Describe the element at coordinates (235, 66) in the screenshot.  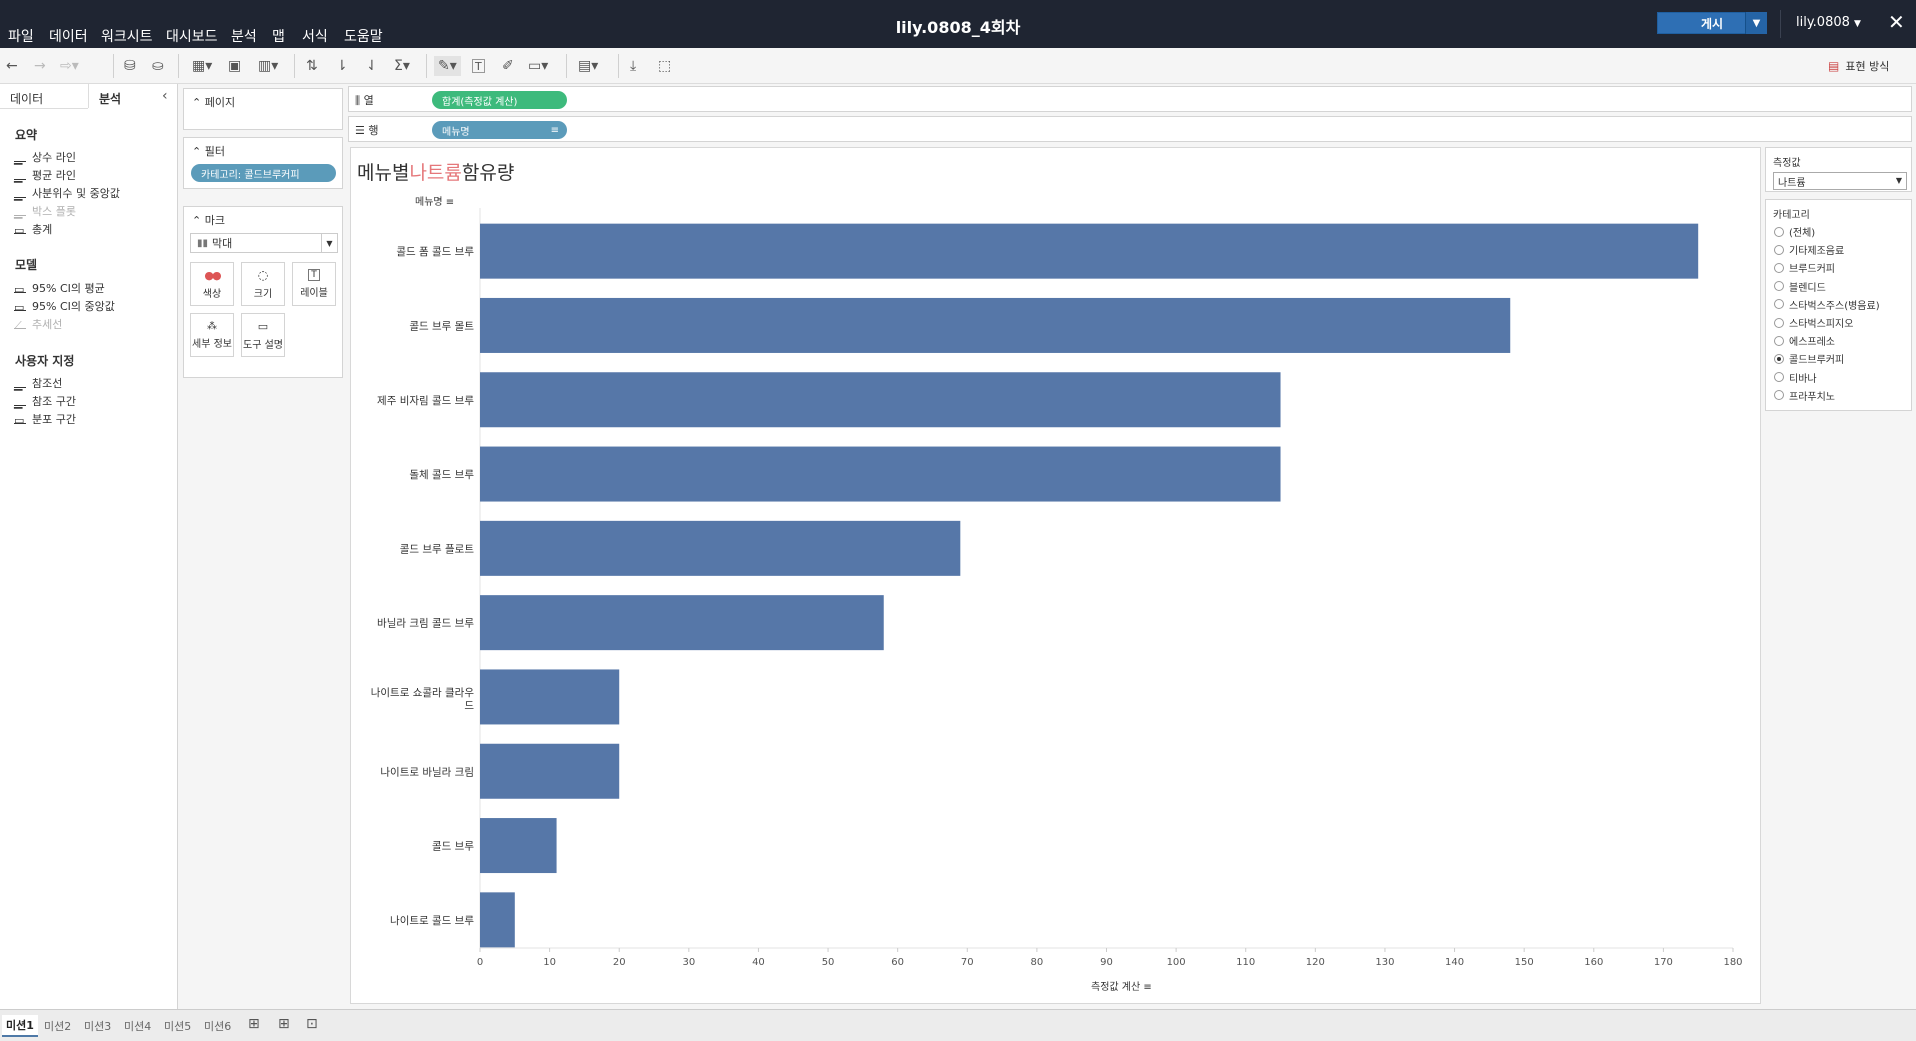
I see `duplicate-sheet-icon: ▣` at that location.